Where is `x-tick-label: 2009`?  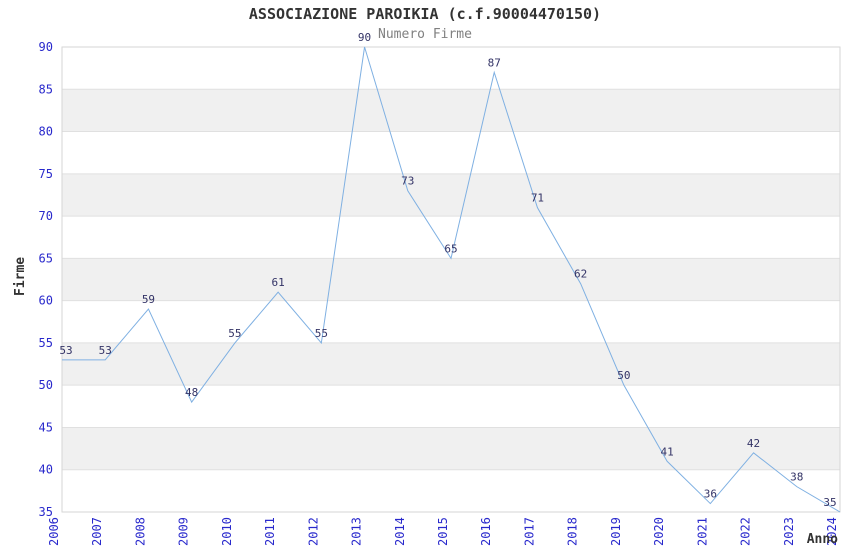 x-tick-label: 2009 is located at coordinates (184, 531).